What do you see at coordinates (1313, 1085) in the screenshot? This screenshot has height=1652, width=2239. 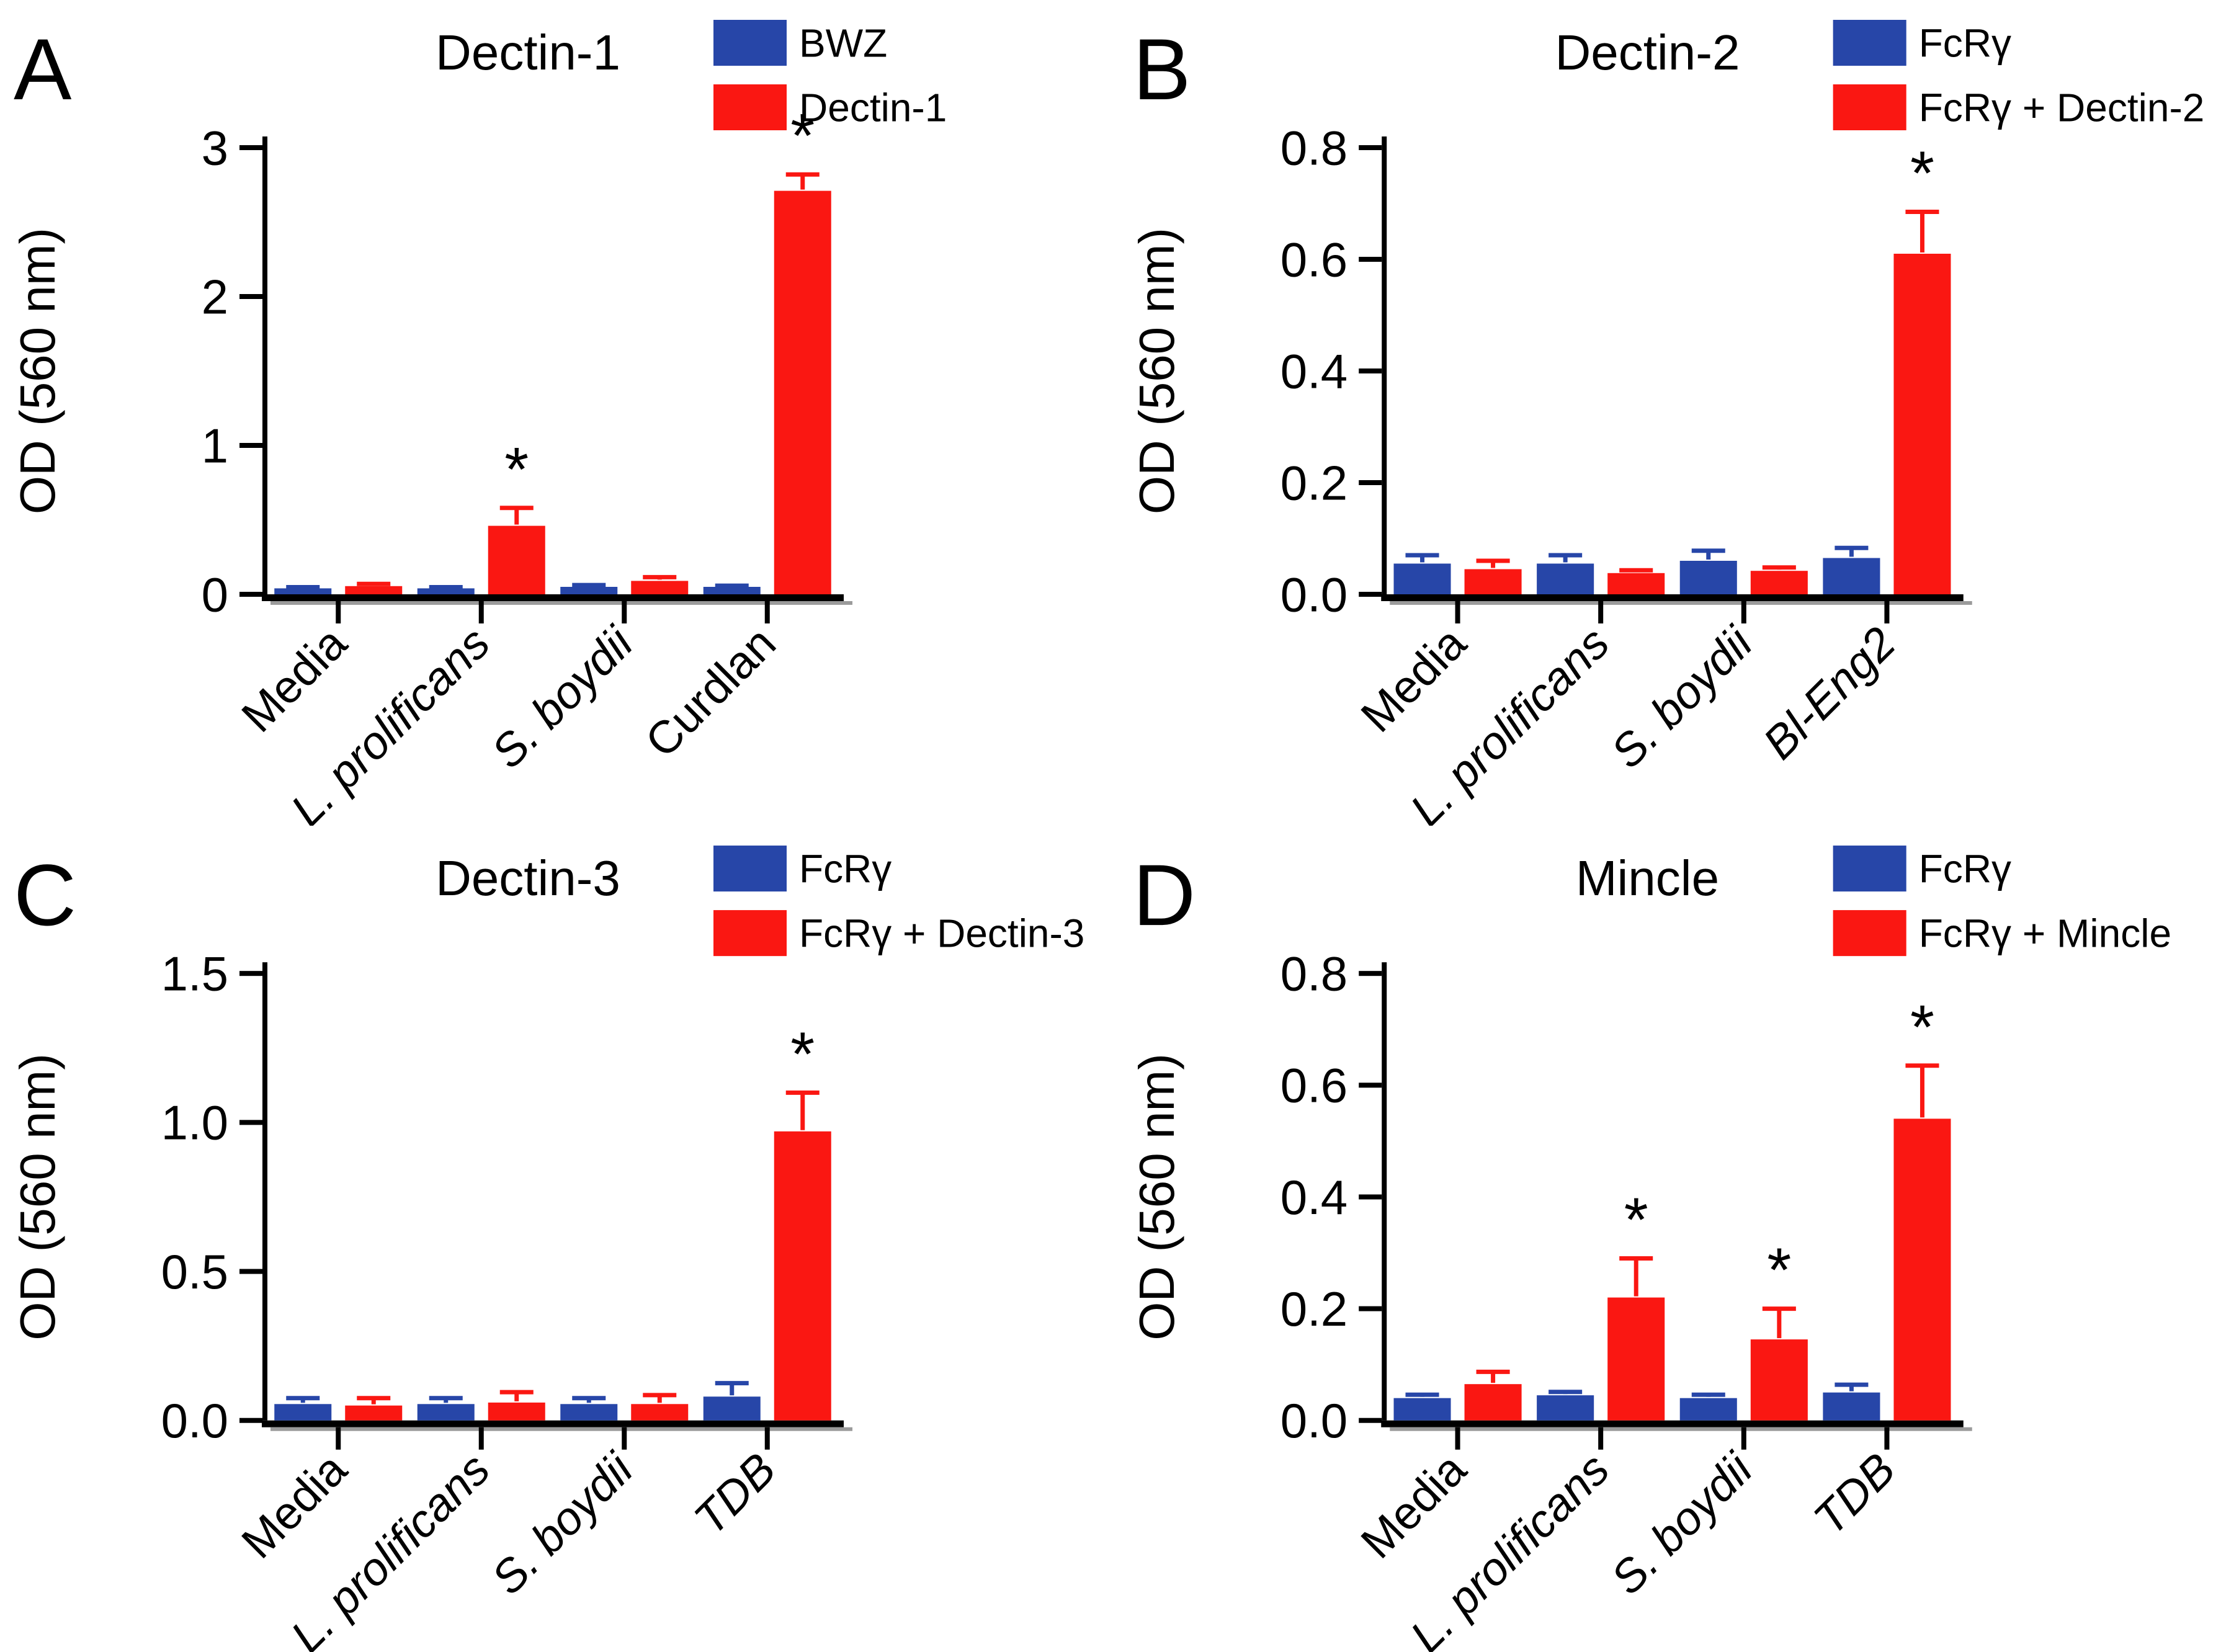 I see `y-tick-label: 0.6` at bounding box center [1313, 1085].